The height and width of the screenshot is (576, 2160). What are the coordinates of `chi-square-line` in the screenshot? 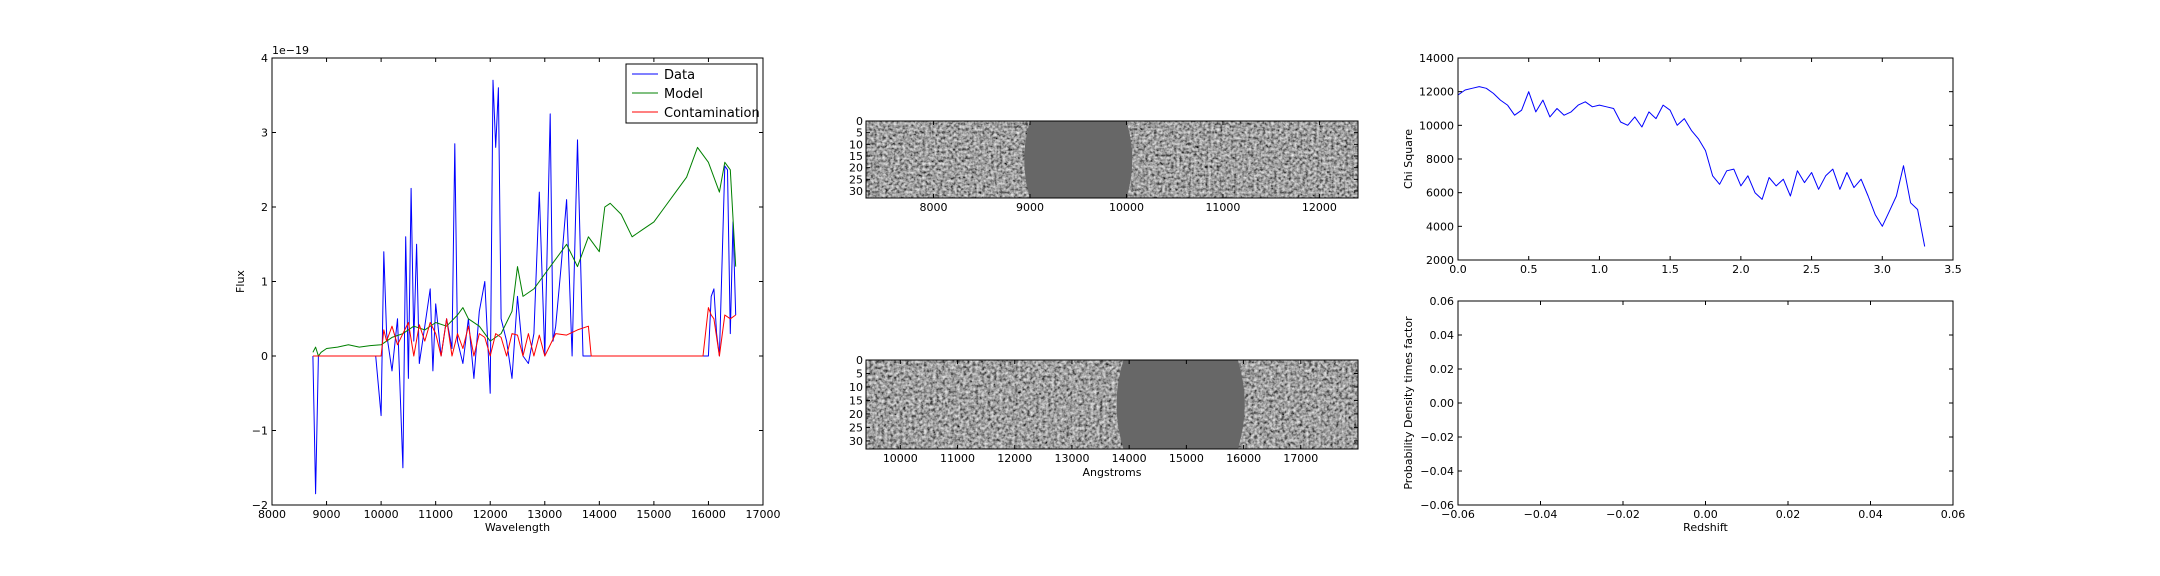 It's located at (1691, 166).